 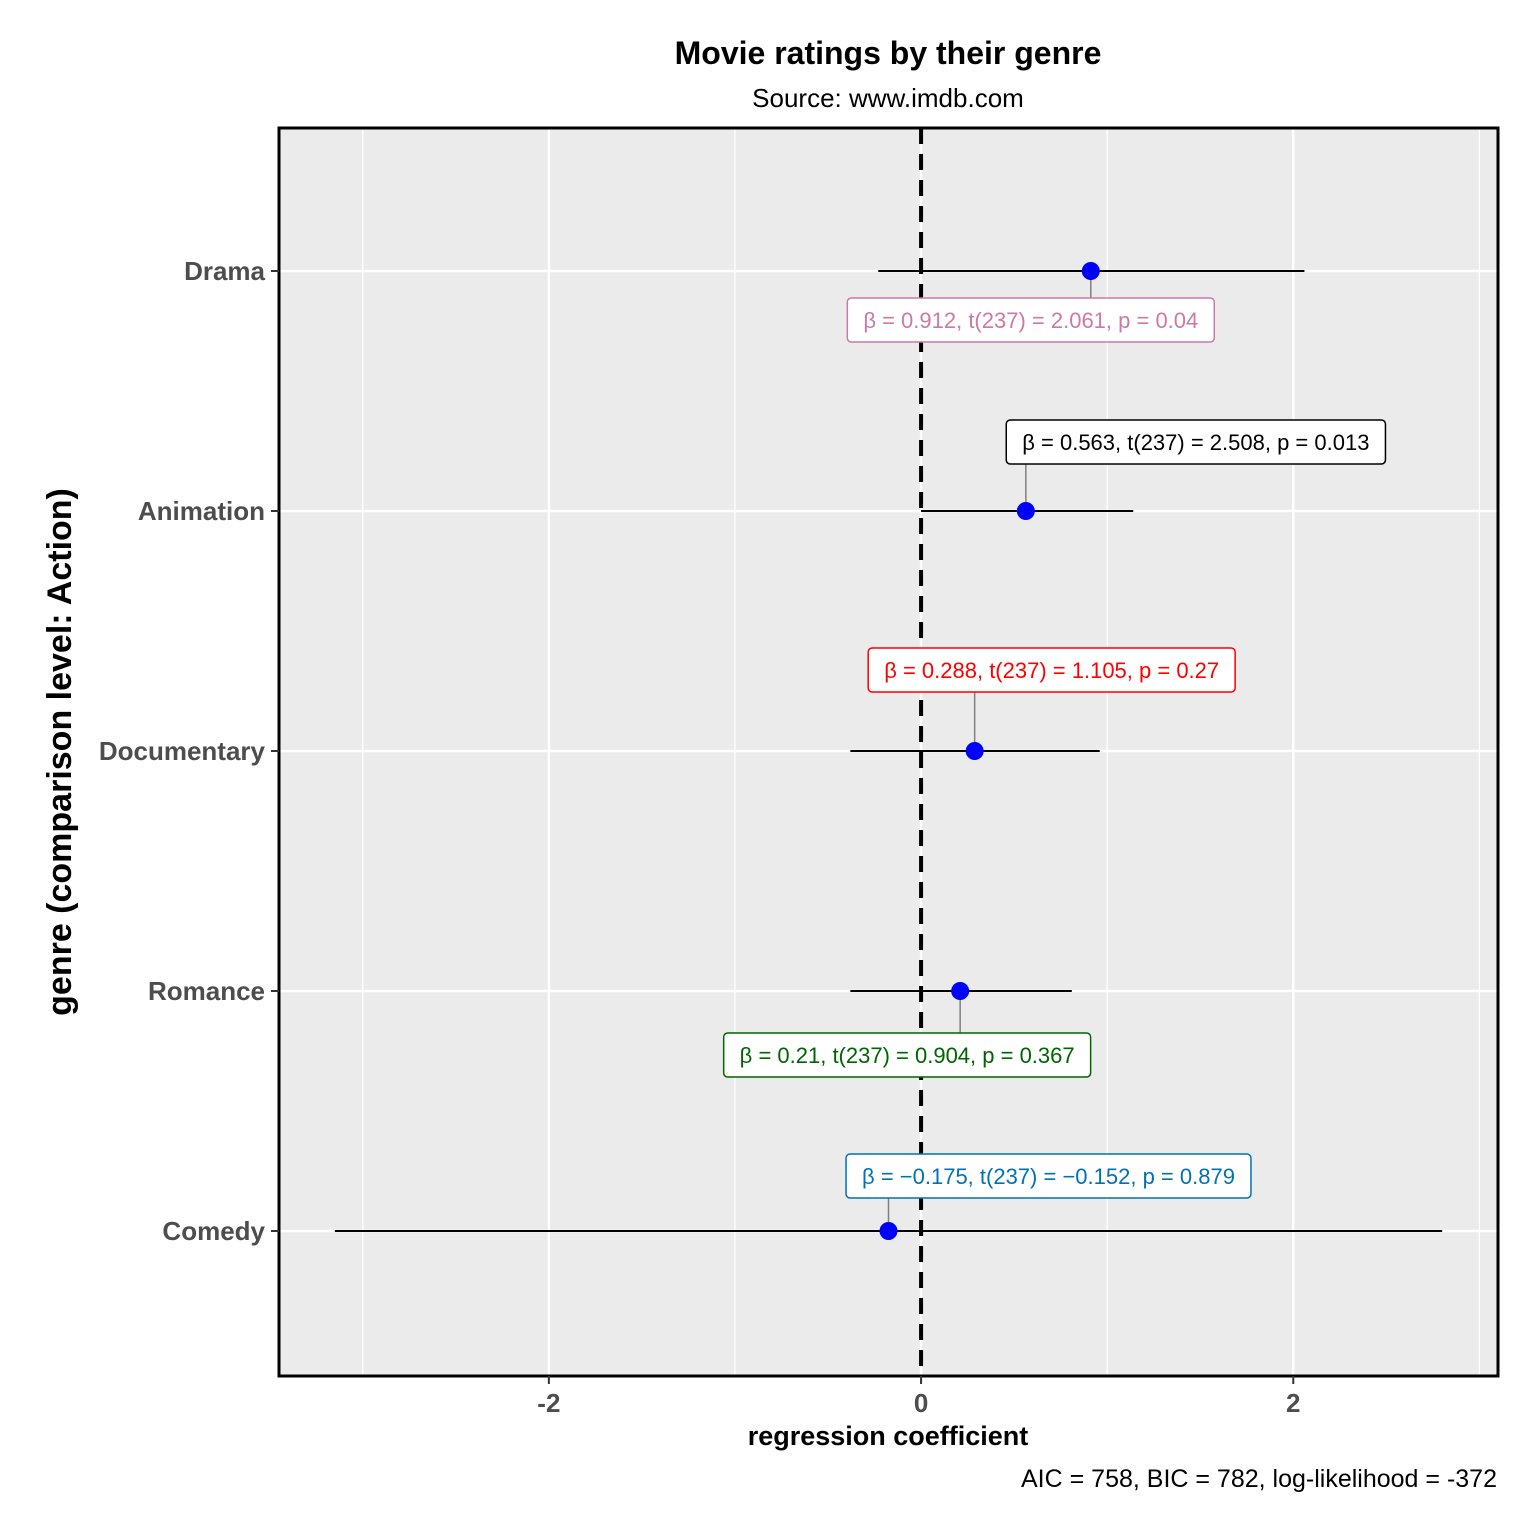 I want to click on label-text: β = 0.563, t(237) = 2.508, p = 0.013, so click(x=1195, y=442).